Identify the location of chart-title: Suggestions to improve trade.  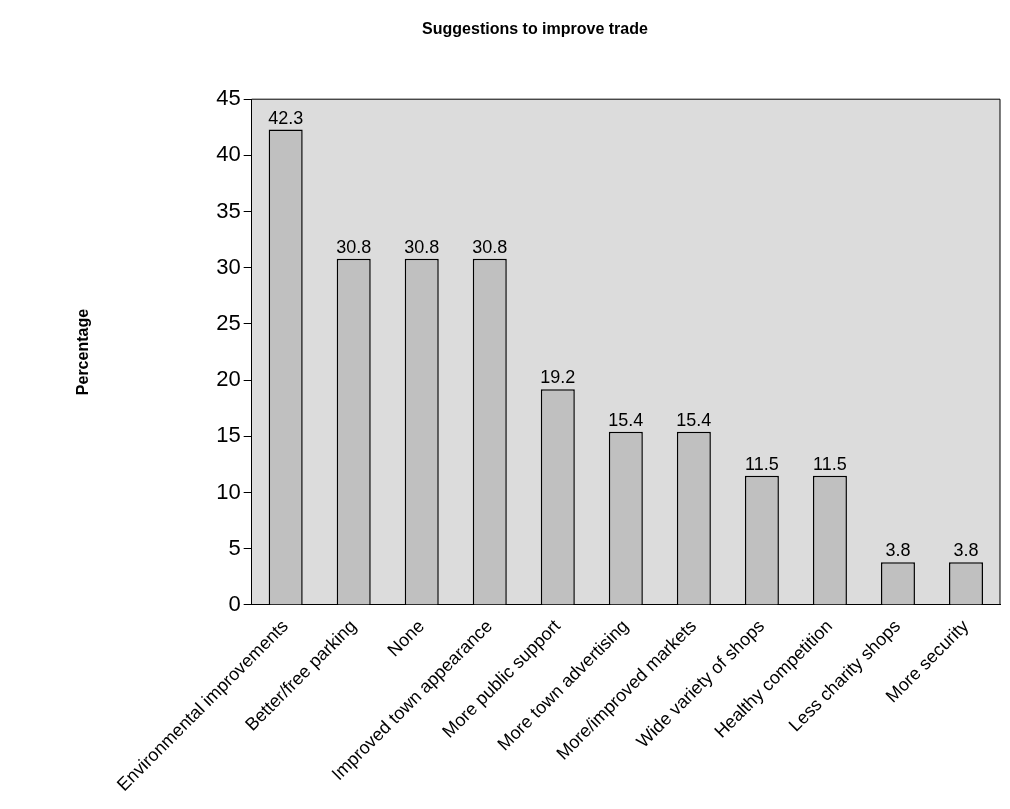
(535, 29).